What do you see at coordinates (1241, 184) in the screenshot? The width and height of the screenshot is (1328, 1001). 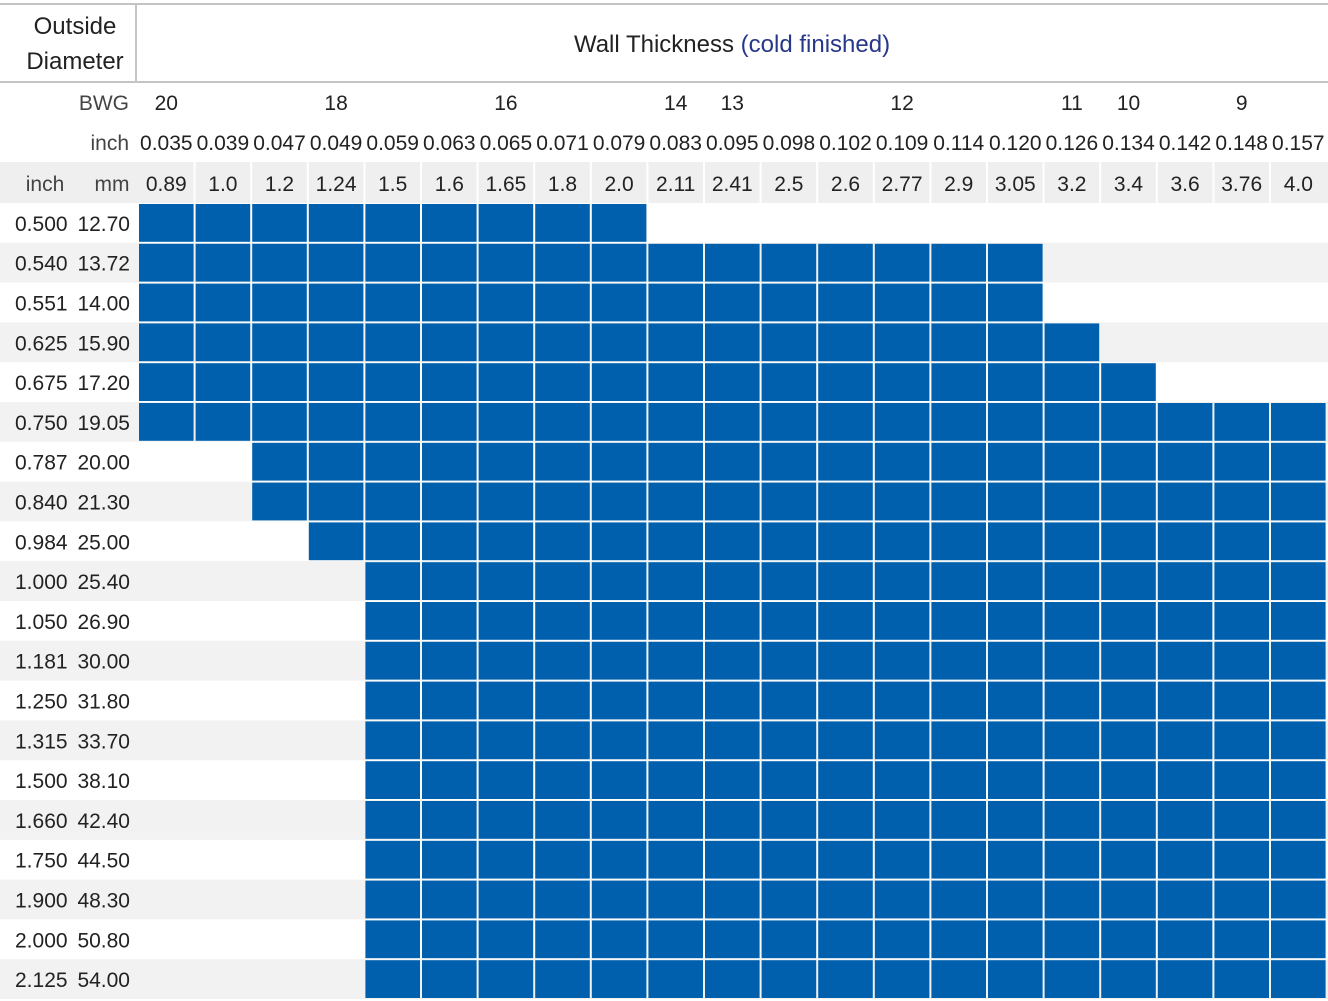 I see `wall-mm-label: 3.76` at bounding box center [1241, 184].